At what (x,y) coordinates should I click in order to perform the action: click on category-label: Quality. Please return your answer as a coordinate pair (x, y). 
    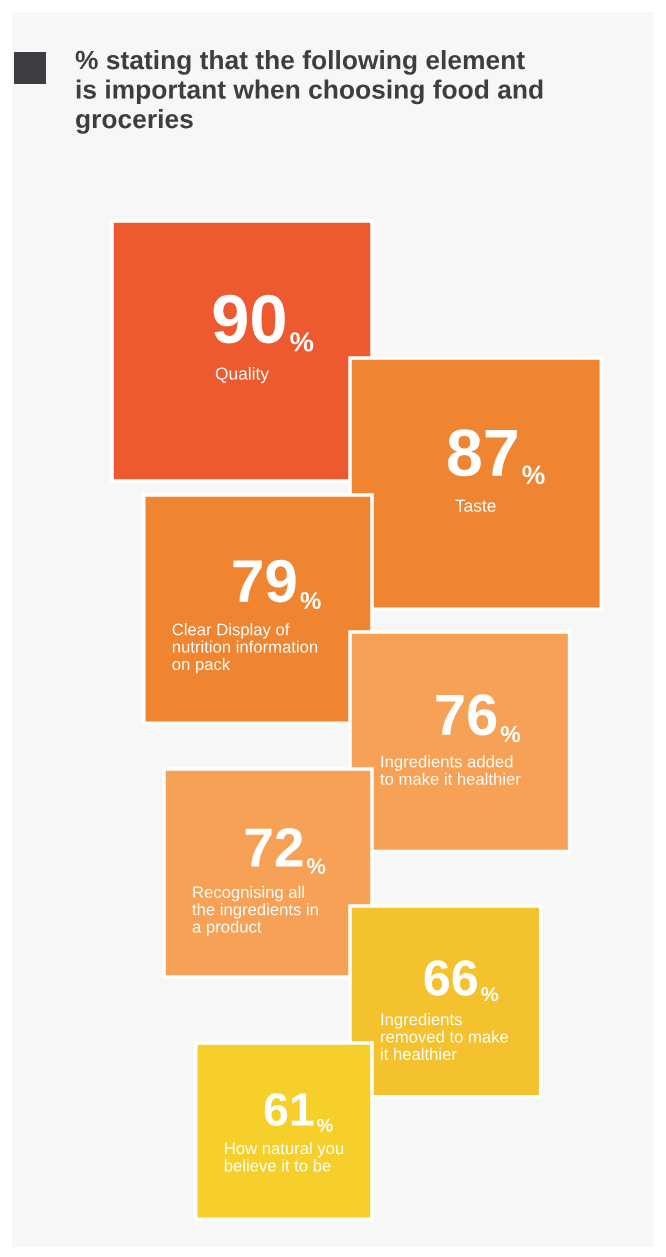
    Looking at the image, I should click on (242, 375).